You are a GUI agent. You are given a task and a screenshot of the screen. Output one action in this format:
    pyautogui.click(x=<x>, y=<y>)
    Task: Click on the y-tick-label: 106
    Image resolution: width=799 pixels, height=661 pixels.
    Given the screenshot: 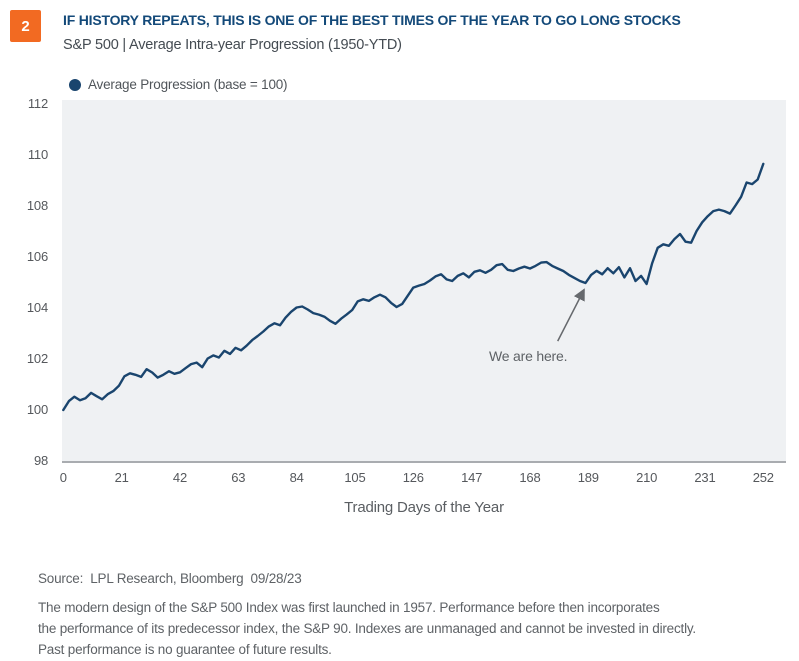 What is the action you would take?
    pyautogui.click(x=37, y=256)
    